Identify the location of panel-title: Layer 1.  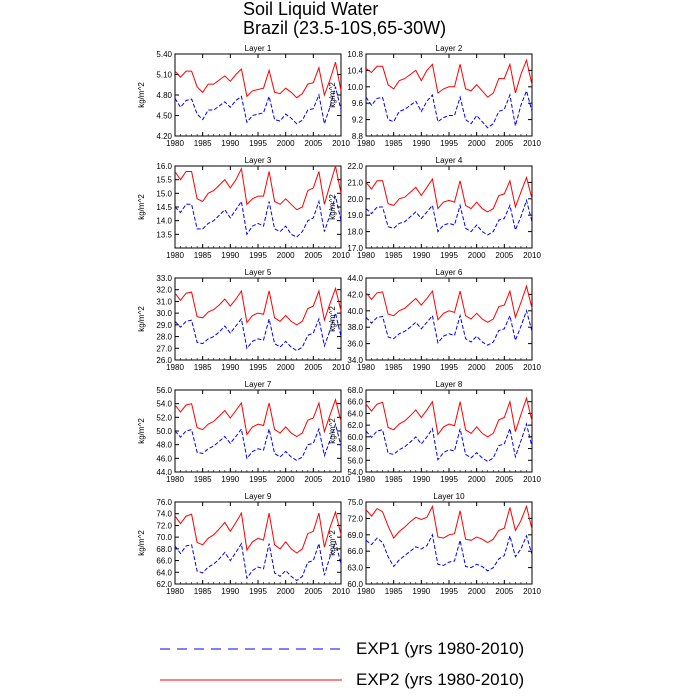
(258, 48).